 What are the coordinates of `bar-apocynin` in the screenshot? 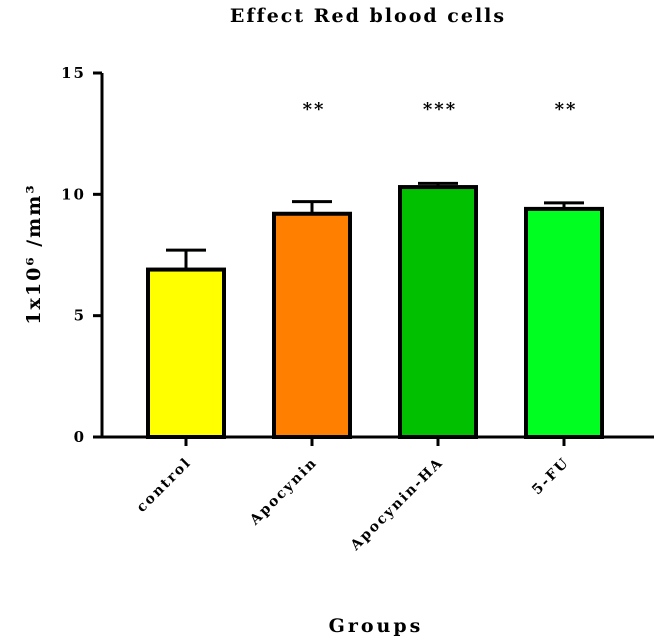 It's located at (312, 325).